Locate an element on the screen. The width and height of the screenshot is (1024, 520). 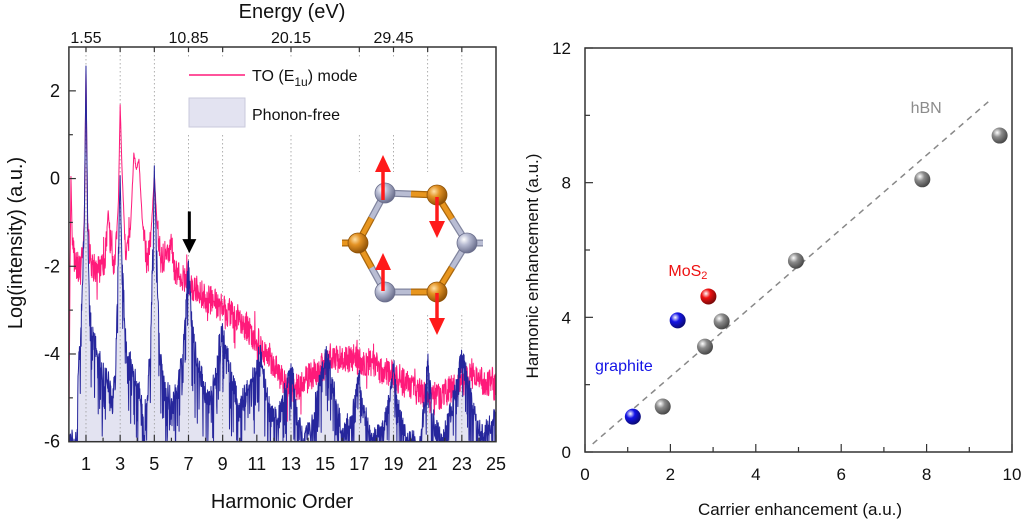
energy-tick-label: 1.55 is located at coordinates (85, 38).